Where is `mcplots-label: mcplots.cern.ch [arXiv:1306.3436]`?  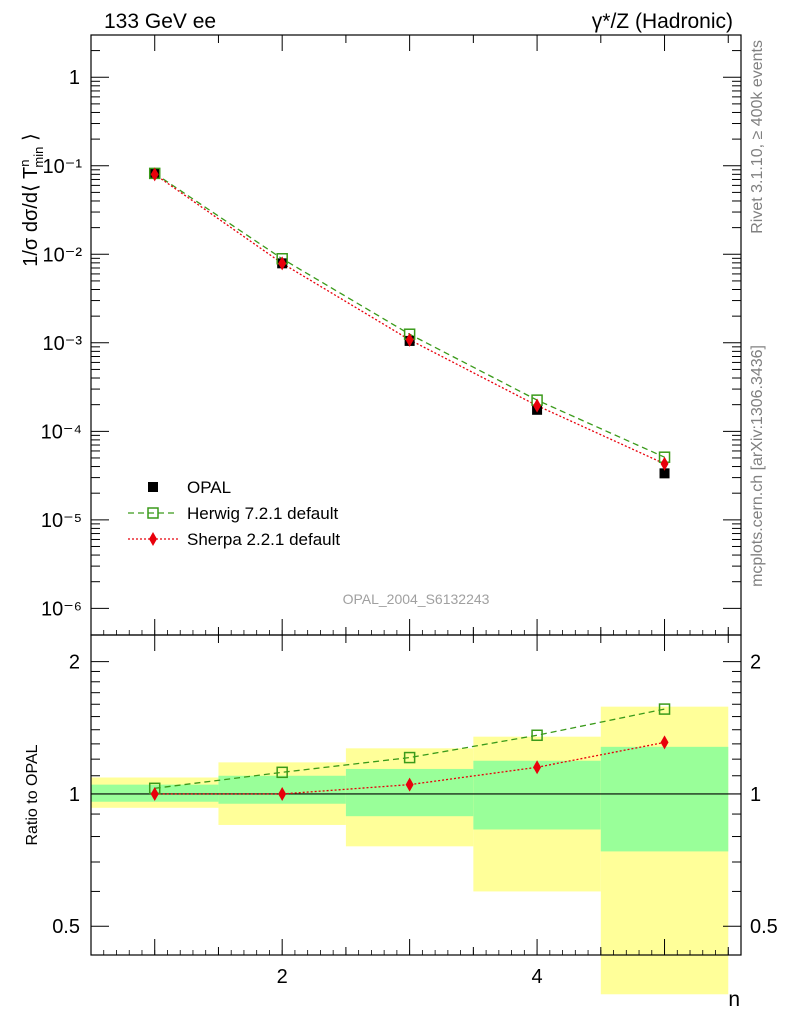
mcplots-label: mcplots.cern.ch [arXiv:1306.3436] is located at coordinates (757, 466).